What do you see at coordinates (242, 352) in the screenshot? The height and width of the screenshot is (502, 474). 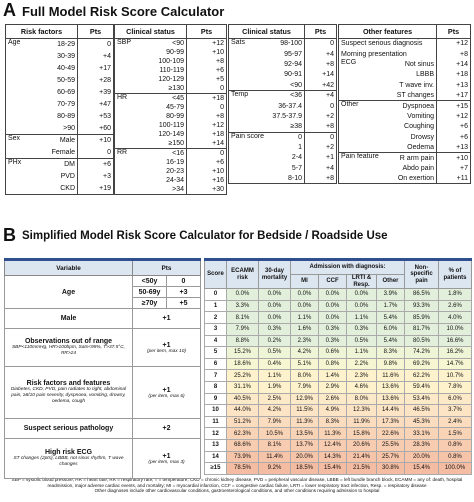 I see `cell: 15.2%` at bounding box center [242, 352].